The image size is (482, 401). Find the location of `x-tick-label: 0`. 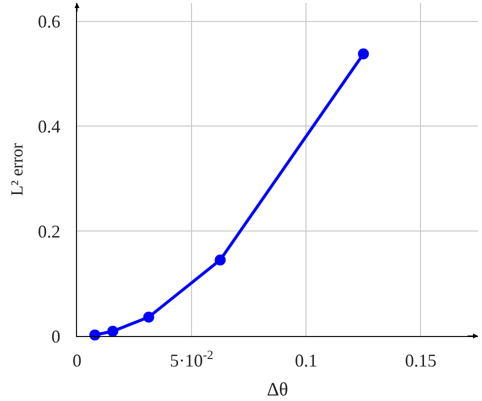

x-tick-label: 0 is located at coordinates (77, 360).